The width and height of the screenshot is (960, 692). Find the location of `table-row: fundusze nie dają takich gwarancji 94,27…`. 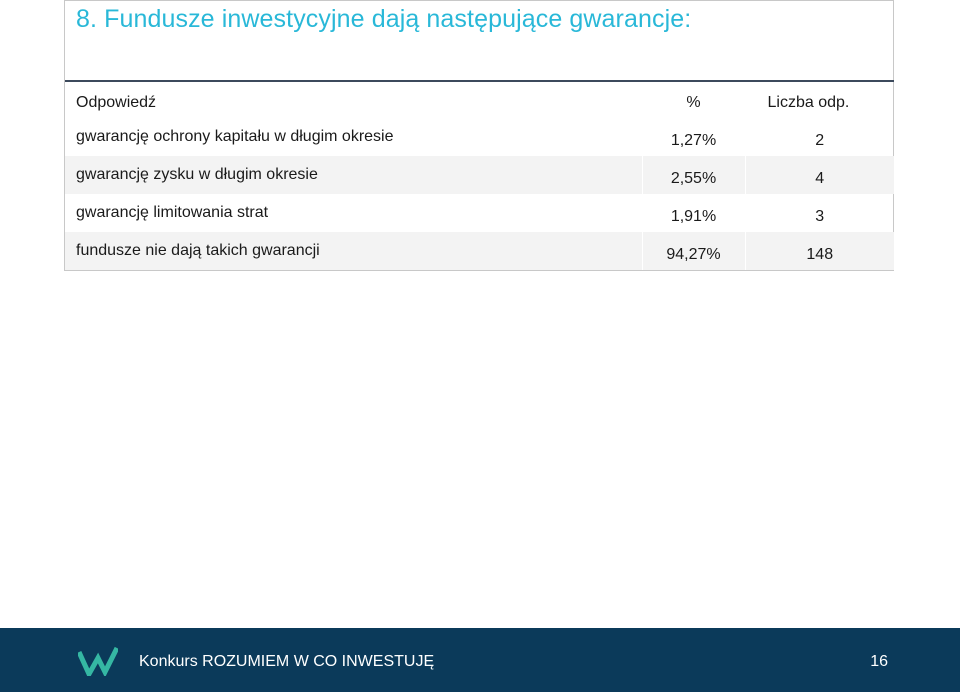

table-row: fundusze nie dają takich gwarancji 94,27… is located at coordinates (479, 251).